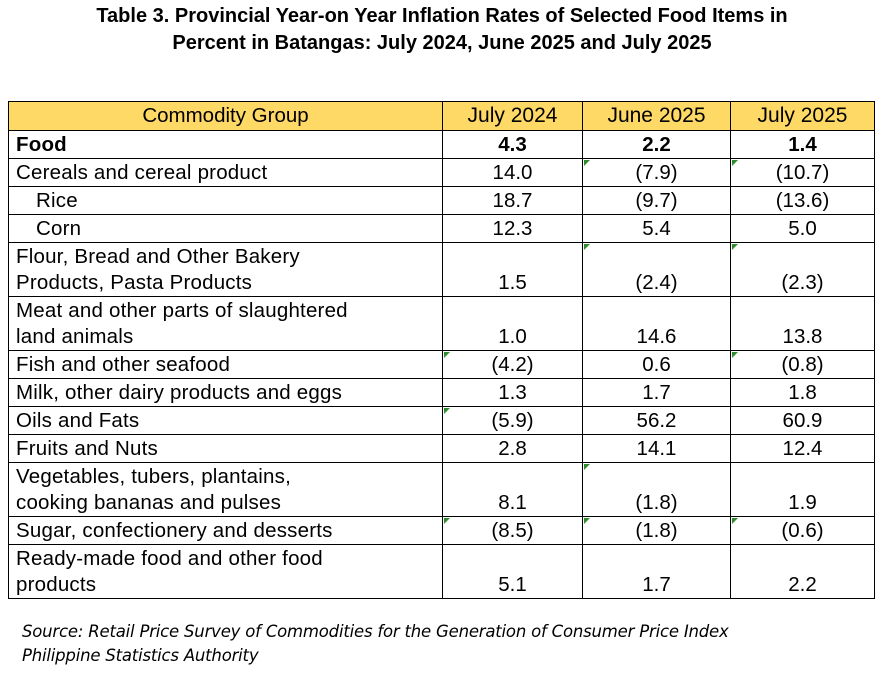  I want to click on row-label: Cereals and cereal product, so click(225, 172).